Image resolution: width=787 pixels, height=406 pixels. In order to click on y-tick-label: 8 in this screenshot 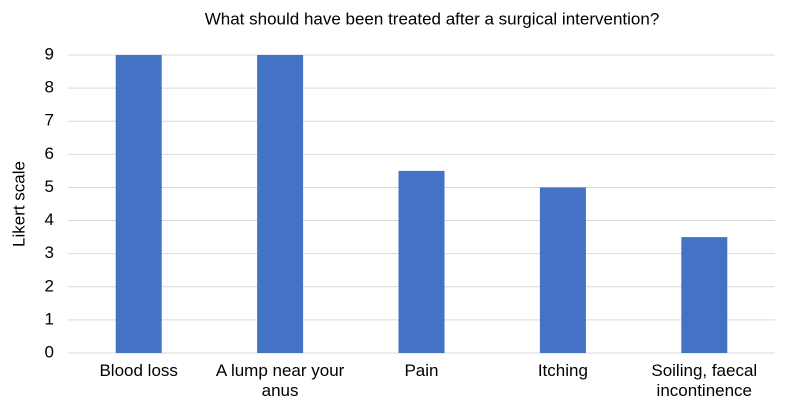, I will do `click(49, 87)`.